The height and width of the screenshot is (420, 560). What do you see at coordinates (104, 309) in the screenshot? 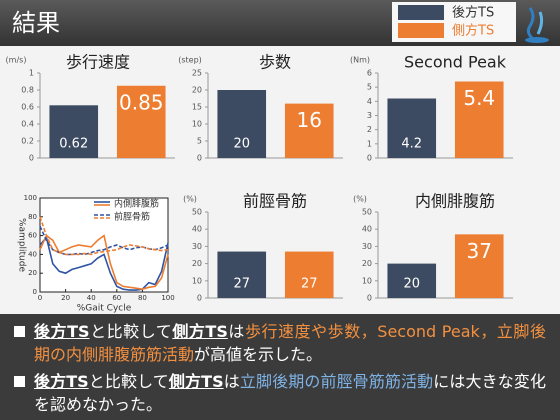
I see `x-axis-label: %Gait Cycle` at bounding box center [104, 309].